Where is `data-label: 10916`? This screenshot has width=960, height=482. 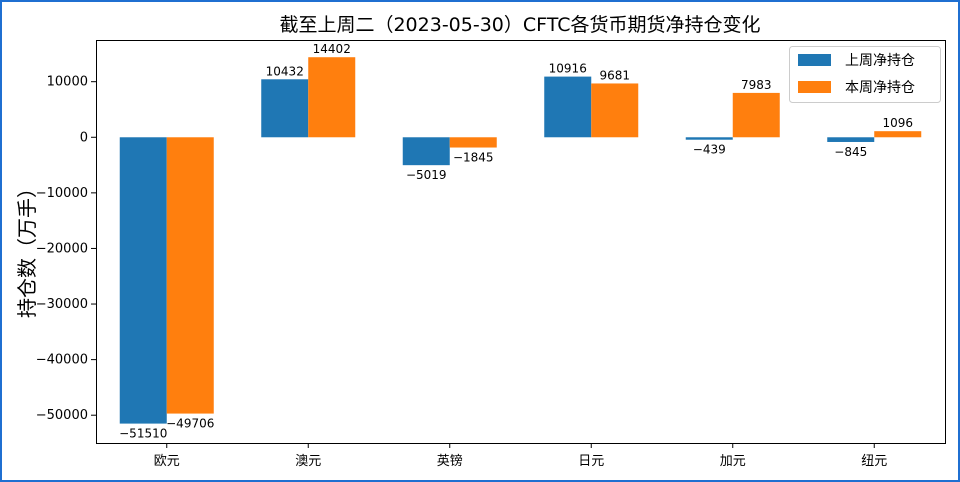
data-label: 10916 is located at coordinates (568, 69).